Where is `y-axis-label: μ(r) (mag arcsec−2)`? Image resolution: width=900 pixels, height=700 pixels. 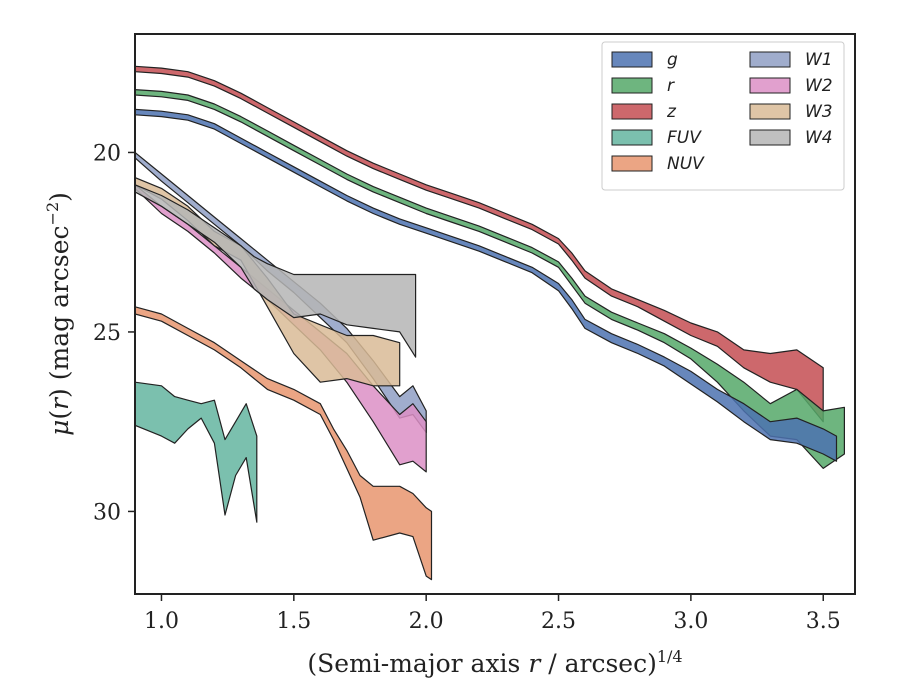
y-axis-label: μ(r) (mag arcsec−2) is located at coordinates (58, 314).